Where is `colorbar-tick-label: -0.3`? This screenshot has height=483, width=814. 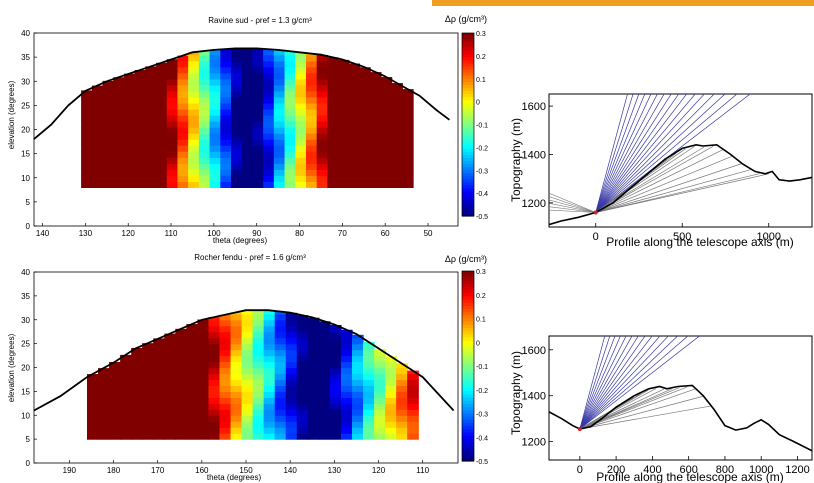 colorbar-tick-label: -0.3 is located at coordinates (482, 415).